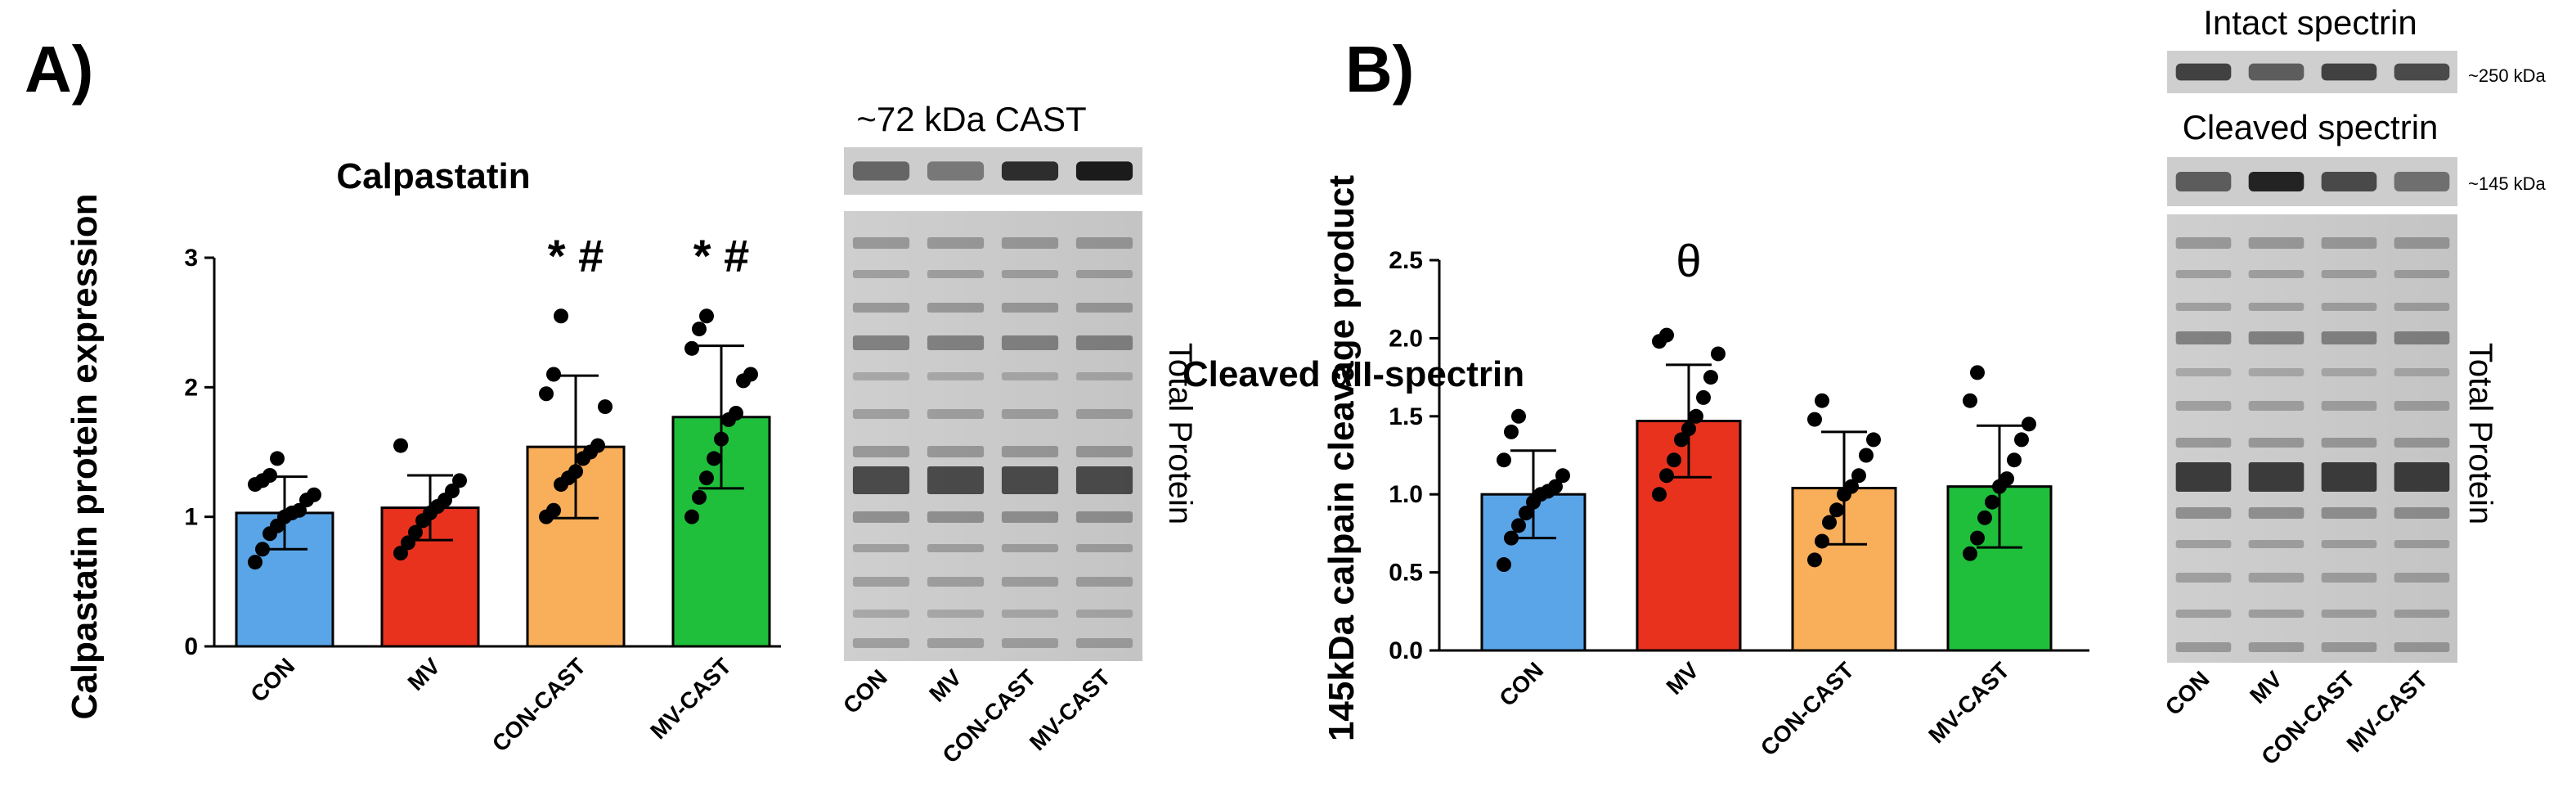 The image size is (2576, 810). Describe the element at coordinates (2507, 184) in the screenshot. I see `cleaved-kda-label: ~145 kDa` at that location.